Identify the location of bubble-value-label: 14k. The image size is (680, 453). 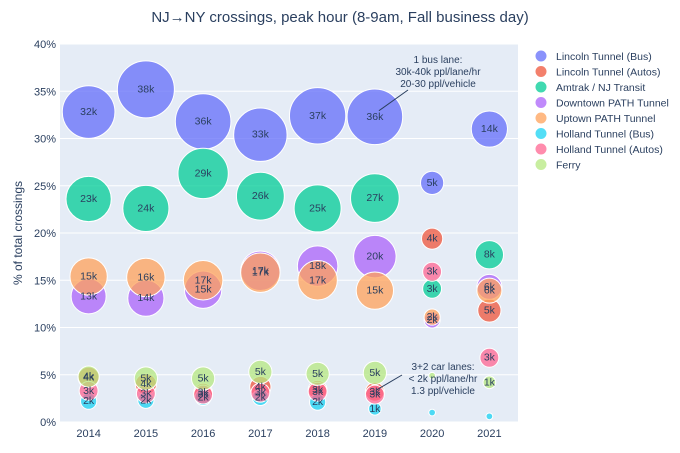
(490, 129).